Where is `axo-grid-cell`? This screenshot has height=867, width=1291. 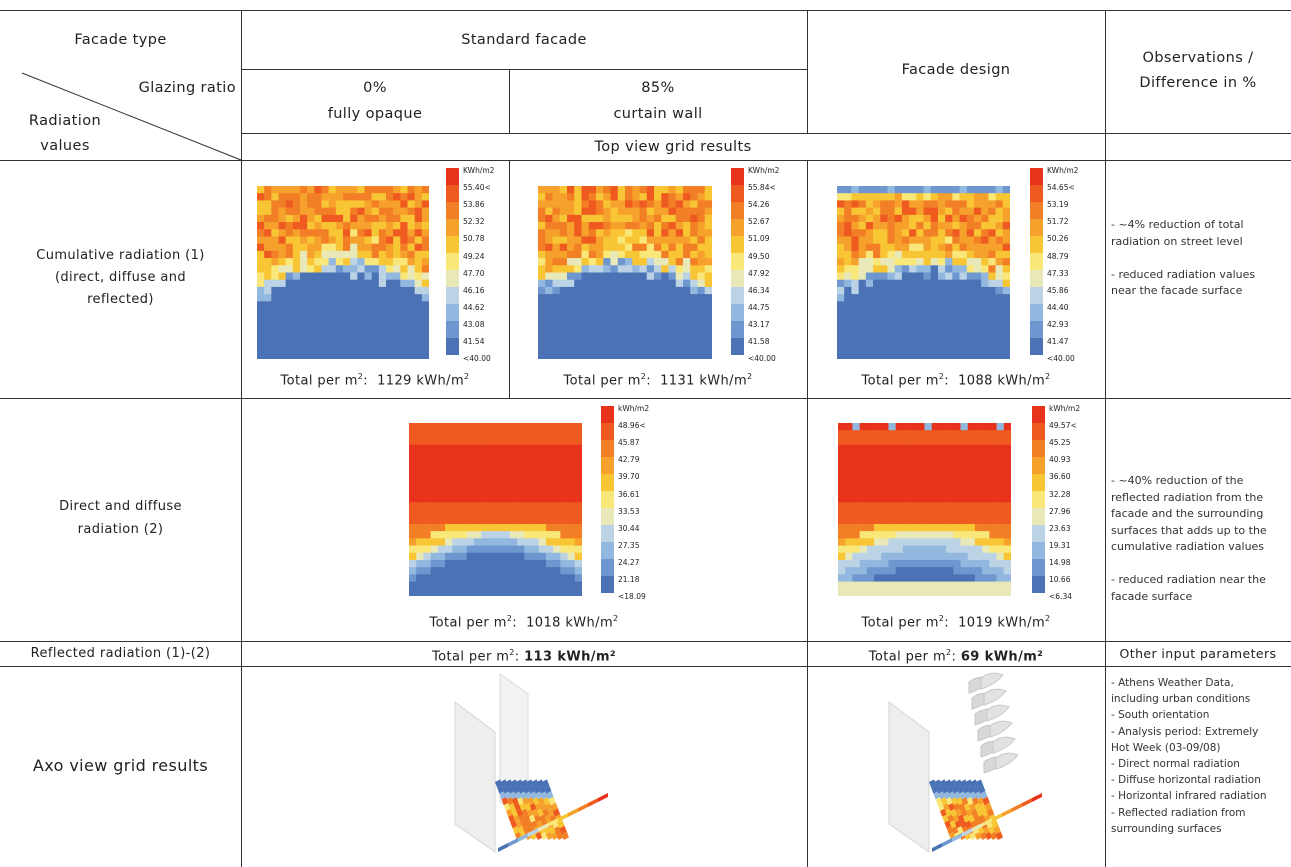
axo-grid-cell is located at coordinates (519, 783).